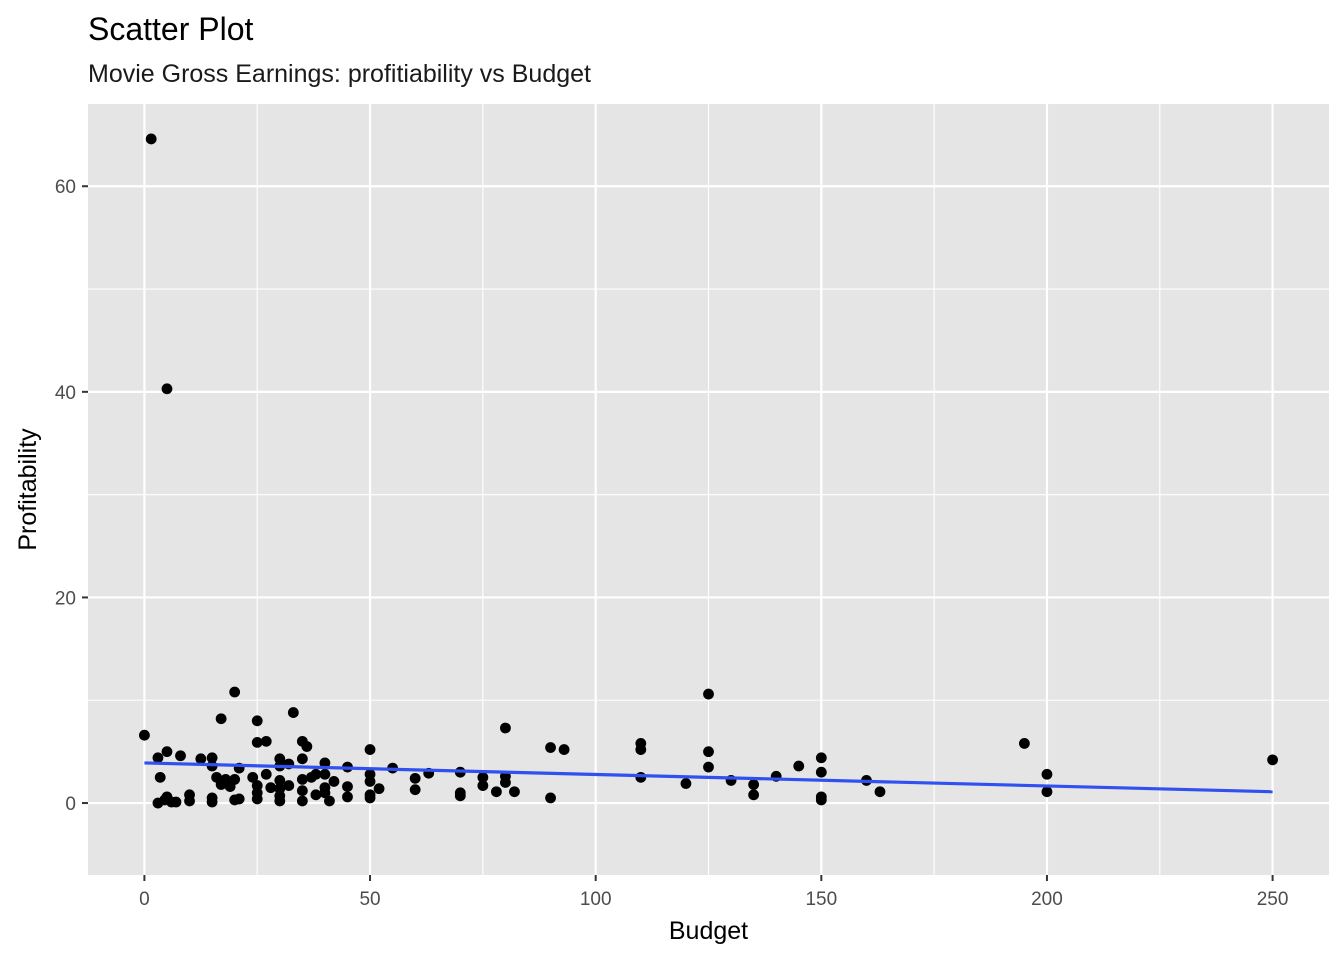  I want to click on chart-title: Scatter Plot, so click(171, 29).